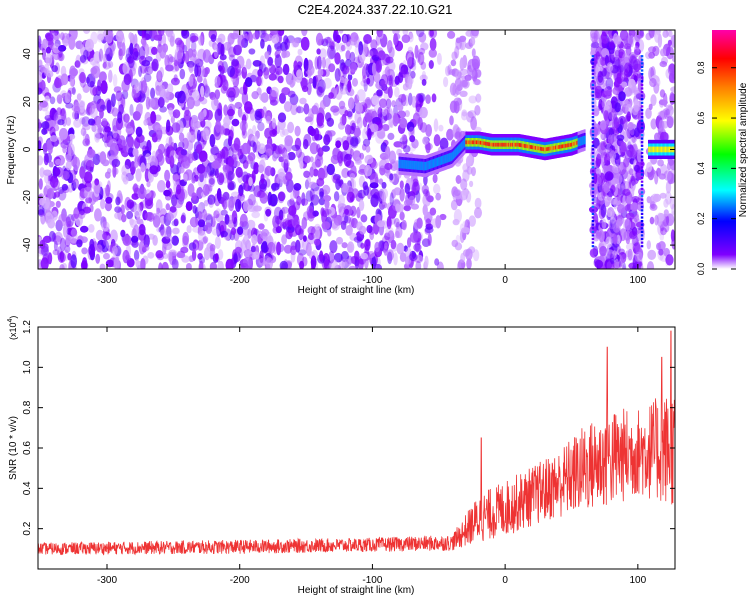  What do you see at coordinates (505, 280) in the screenshot?
I see `spectrogram-x-tick-label: 0` at bounding box center [505, 280].